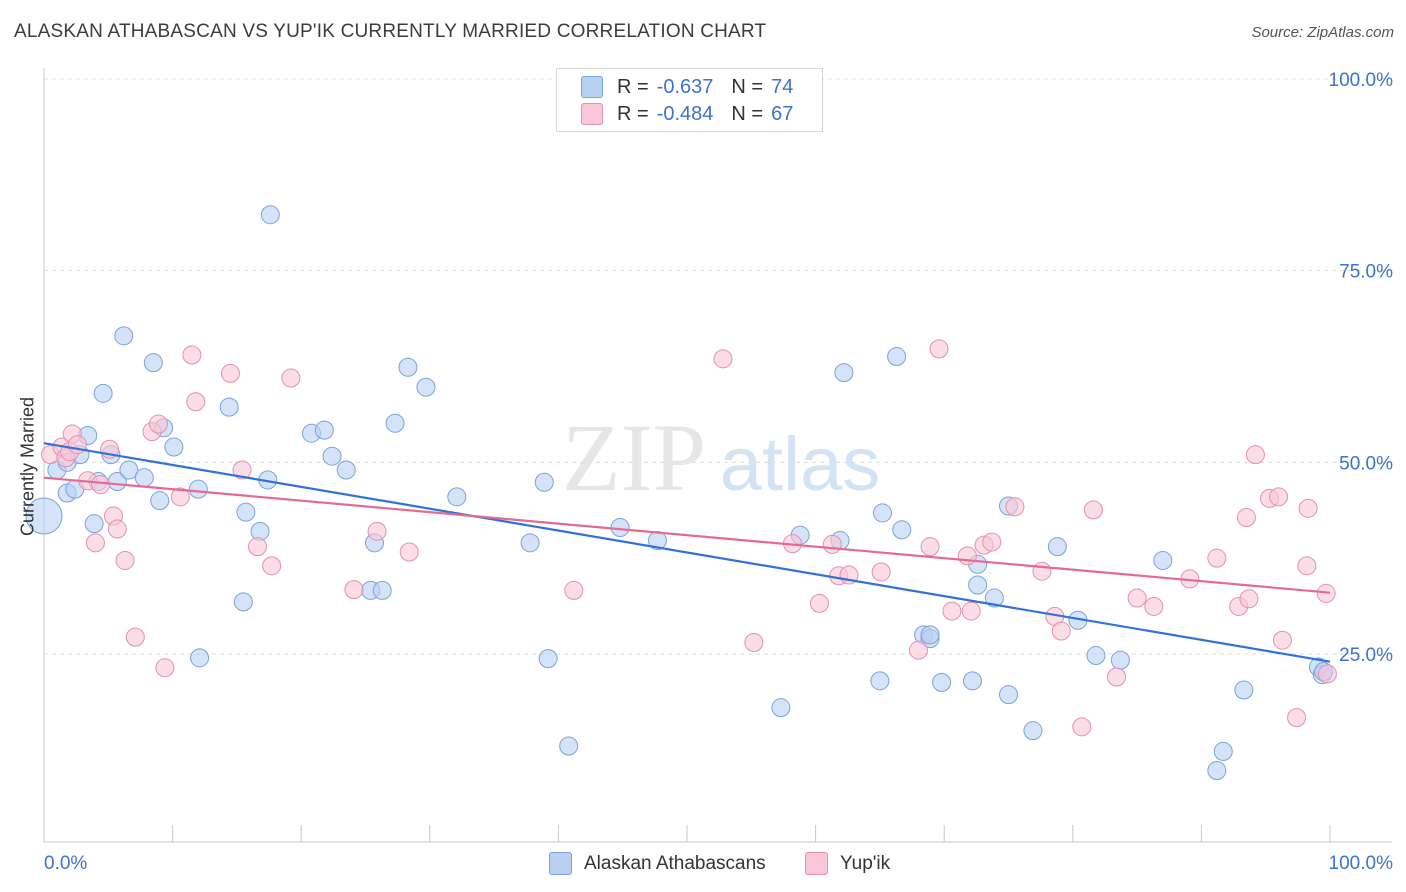 The width and height of the screenshot is (1406, 892). Describe the element at coordinates (1366, 463) in the screenshot. I see `y-tick-label: 50.0%` at that location.